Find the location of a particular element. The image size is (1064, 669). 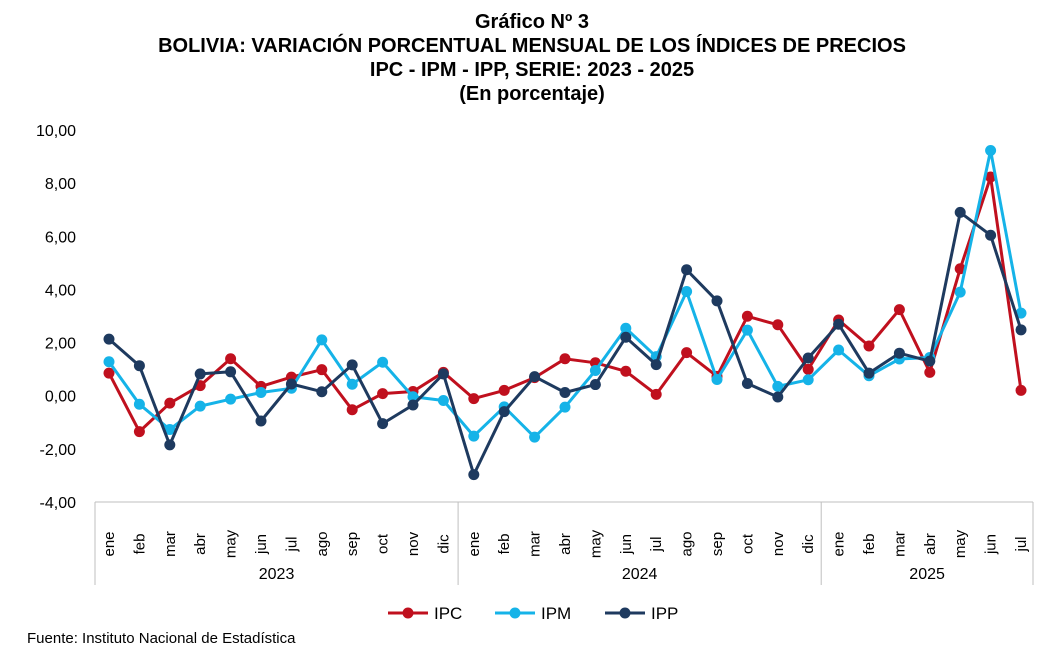

title-line-4: (En porcentaje) is located at coordinates (532, 94).